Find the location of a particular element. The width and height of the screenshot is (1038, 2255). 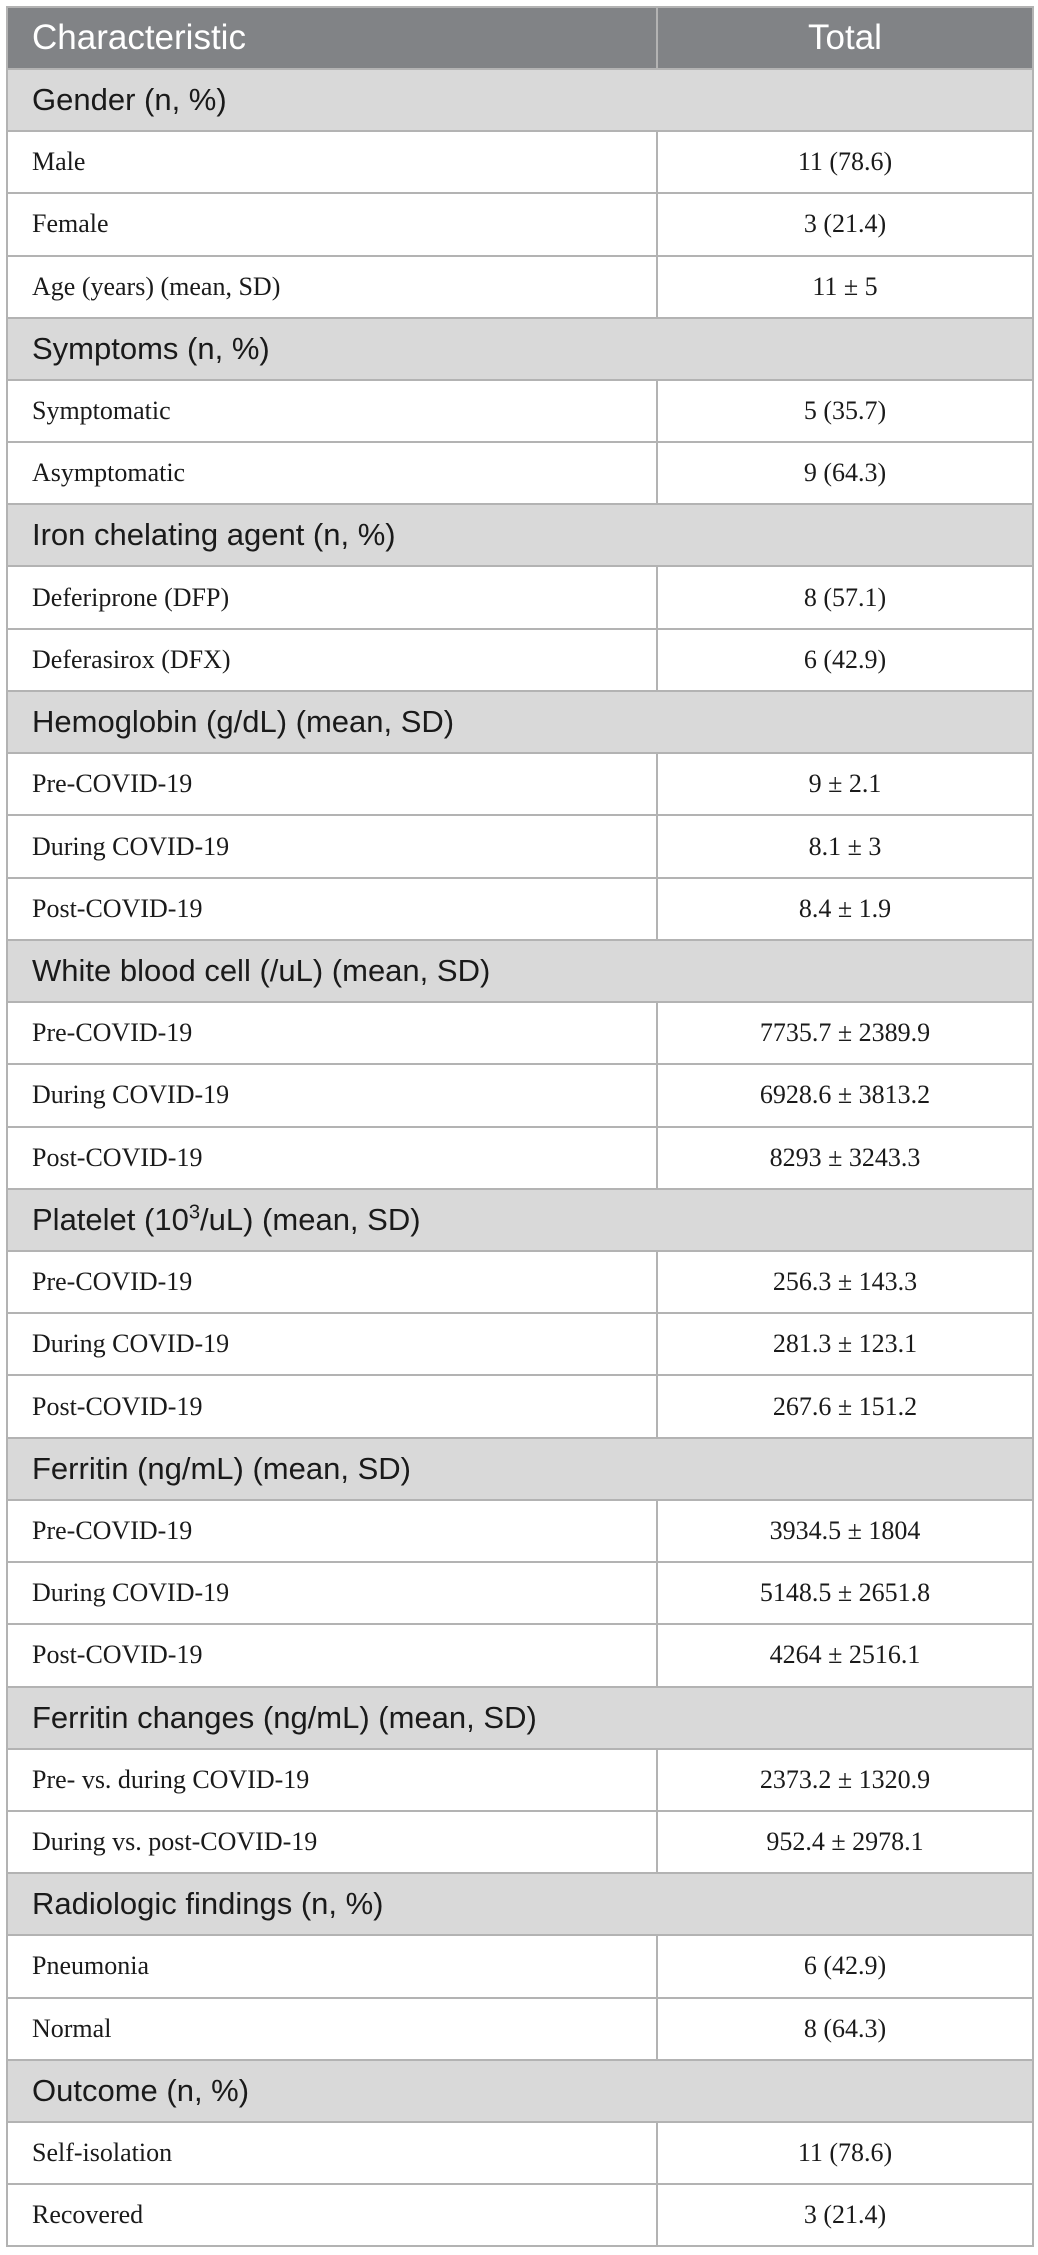

row-value: 8 (64.3) is located at coordinates (845, 2028).